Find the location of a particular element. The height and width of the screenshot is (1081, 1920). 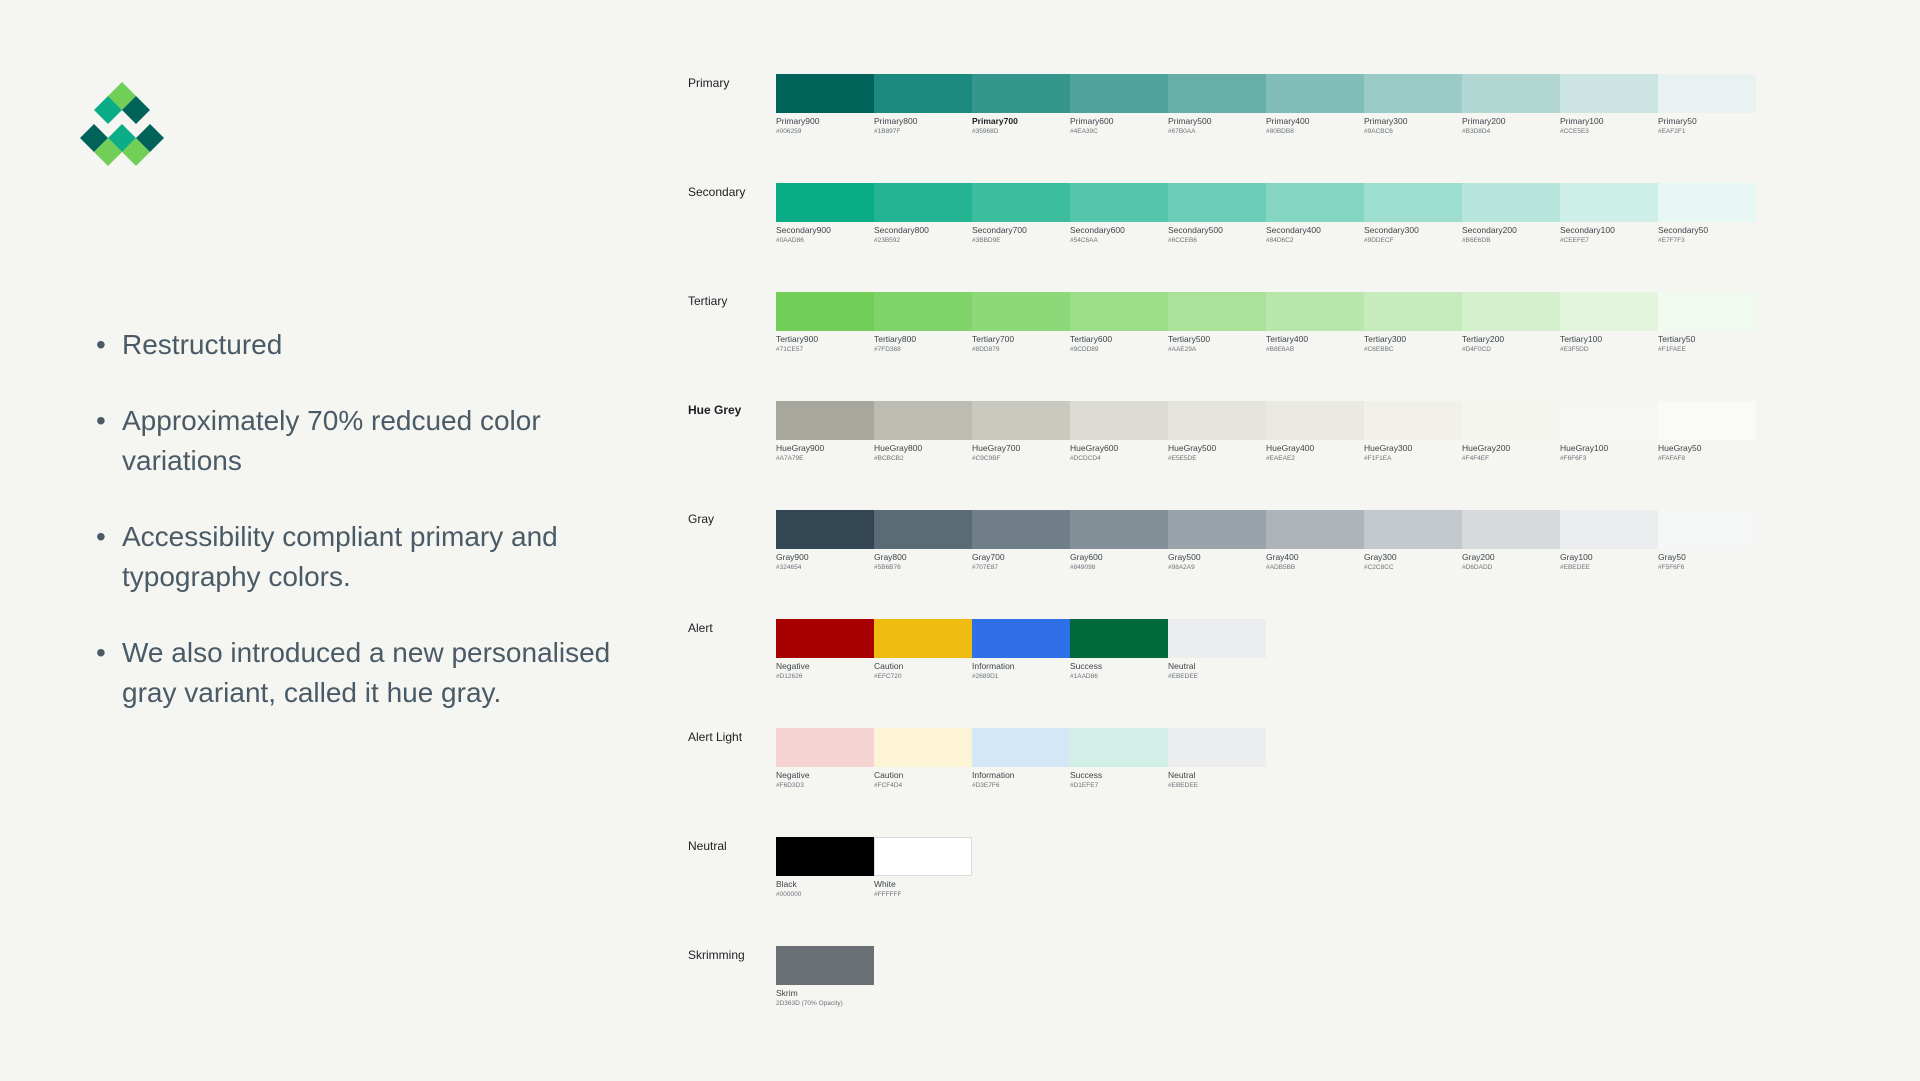

swatch-hex: #CCE5E3 is located at coordinates (1574, 131).